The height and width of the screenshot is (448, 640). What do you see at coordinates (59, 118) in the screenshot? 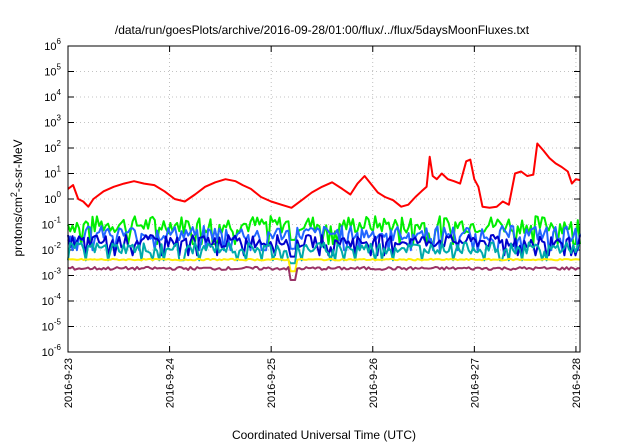
I see `y-tick-exponent: 3` at bounding box center [59, 118].